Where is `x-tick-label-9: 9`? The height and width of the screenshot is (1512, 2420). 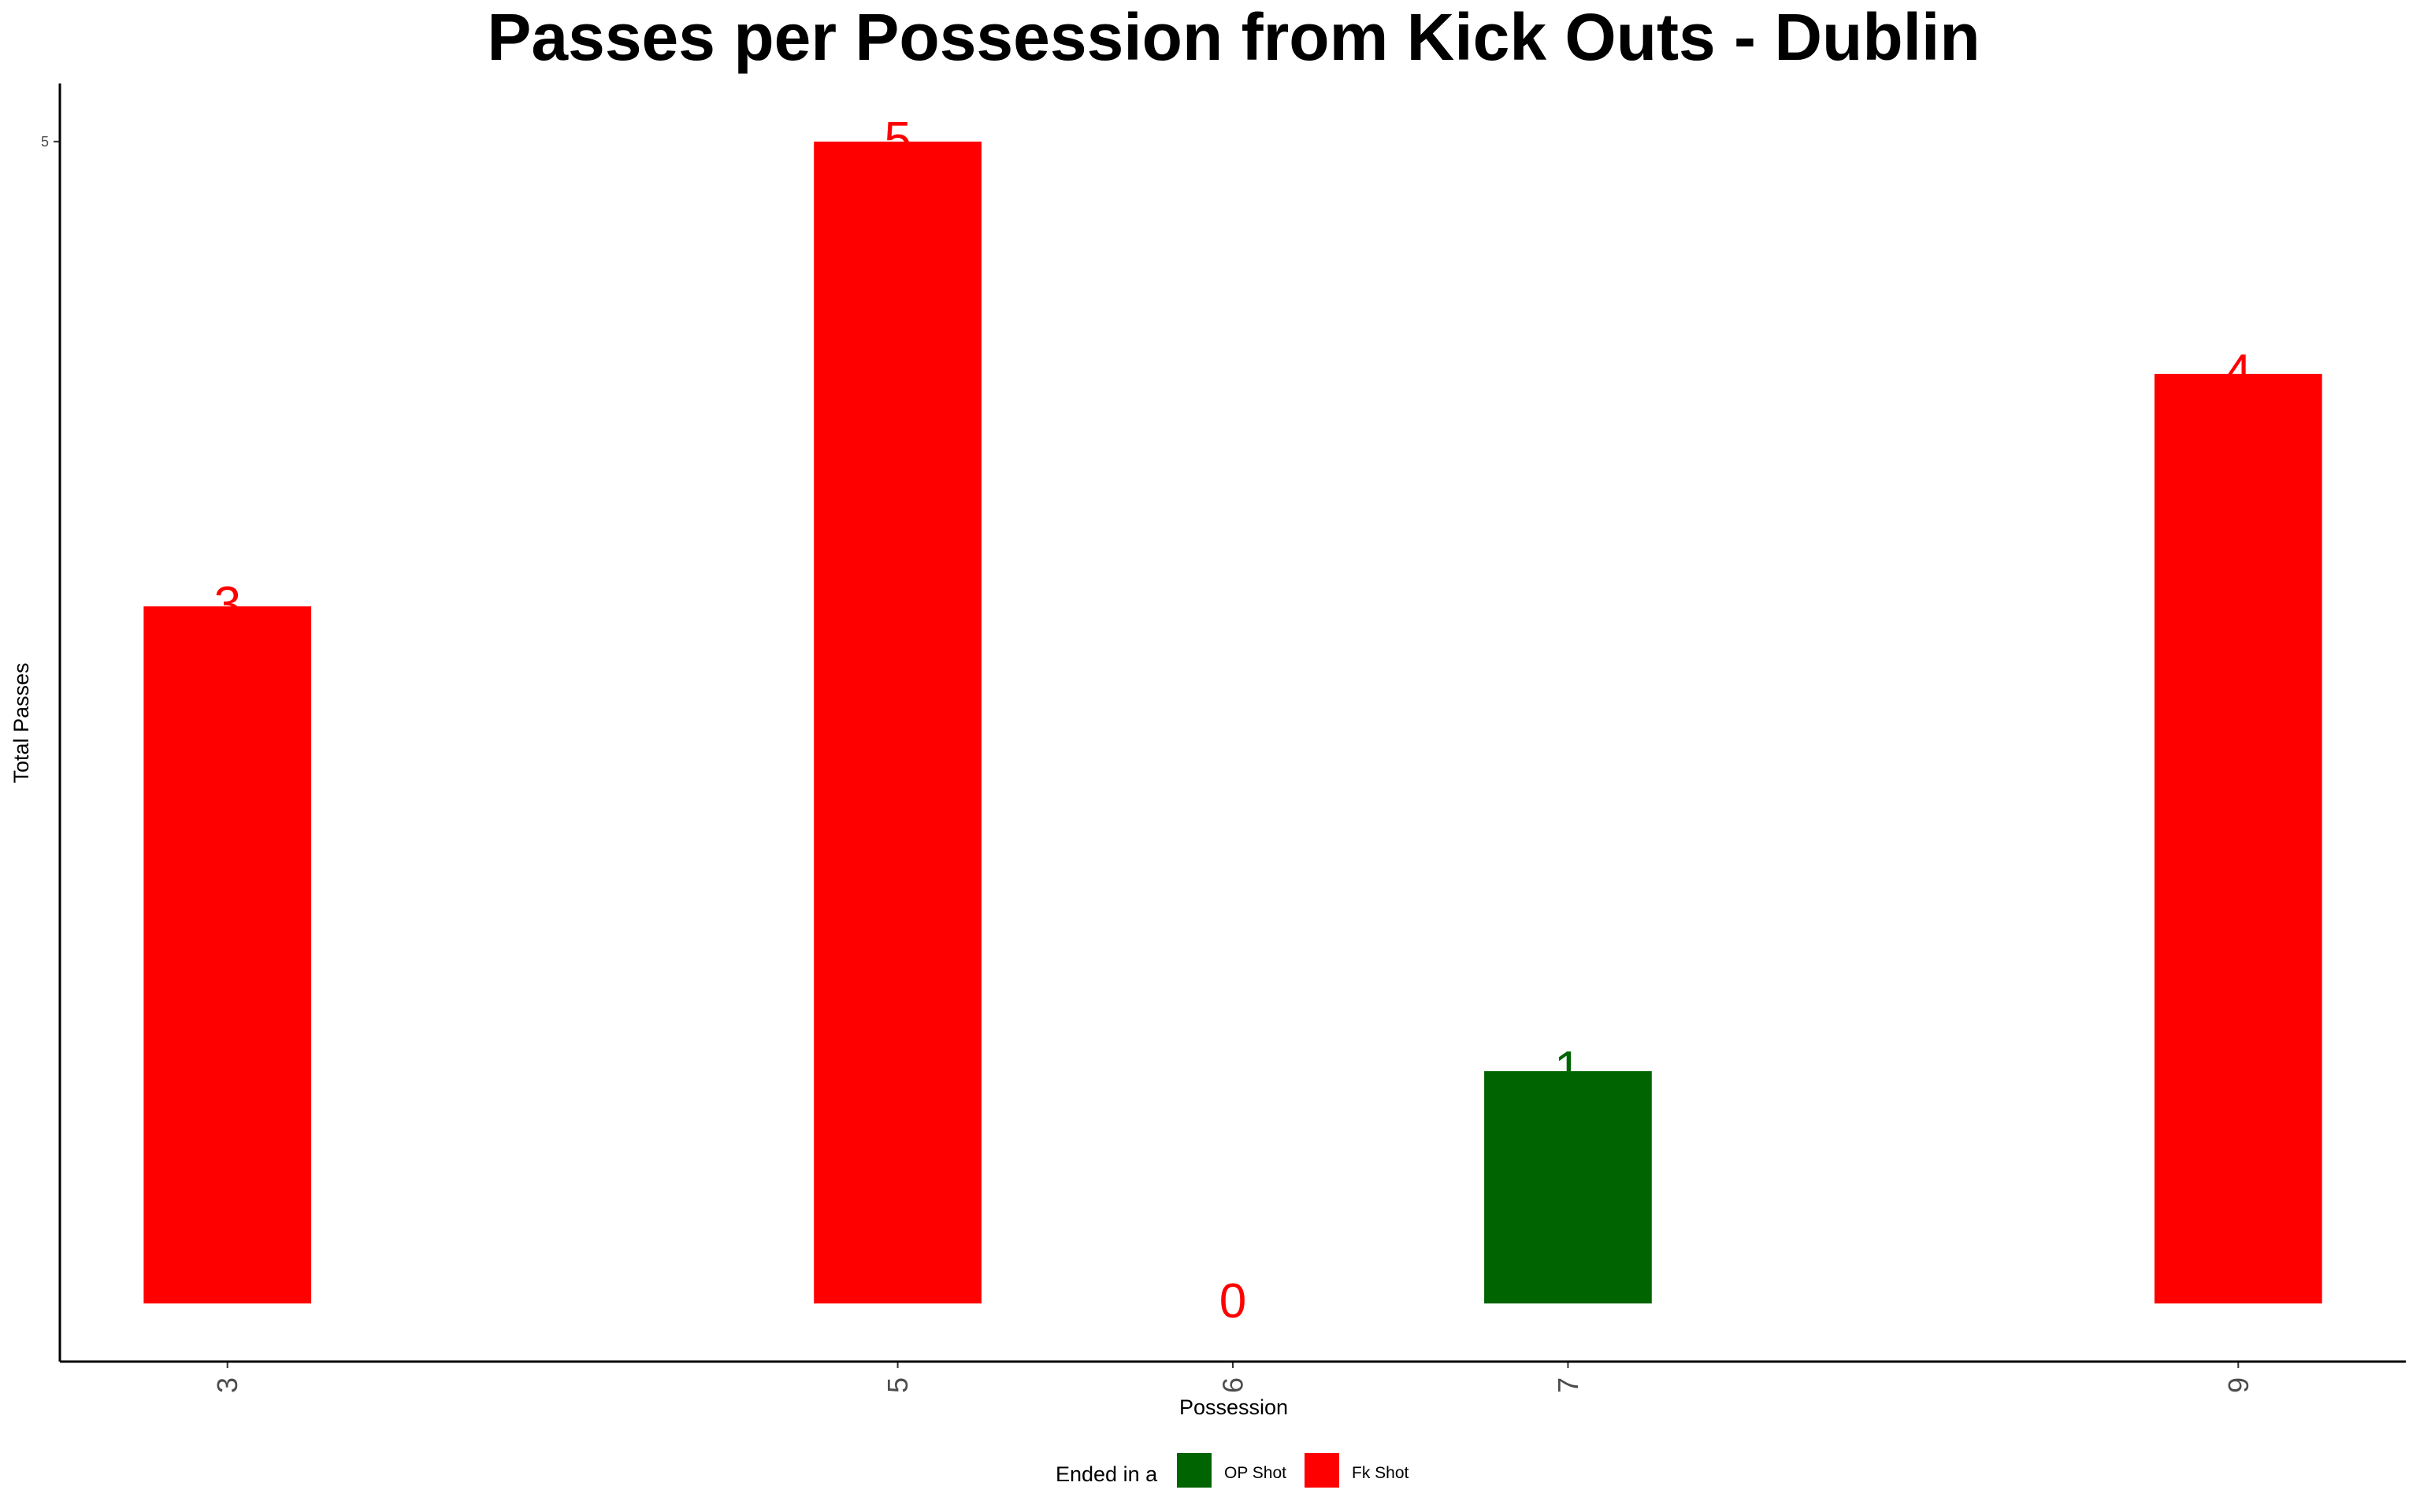 x-tick-label-9: 9 is located at coordinates (2238, 1385).